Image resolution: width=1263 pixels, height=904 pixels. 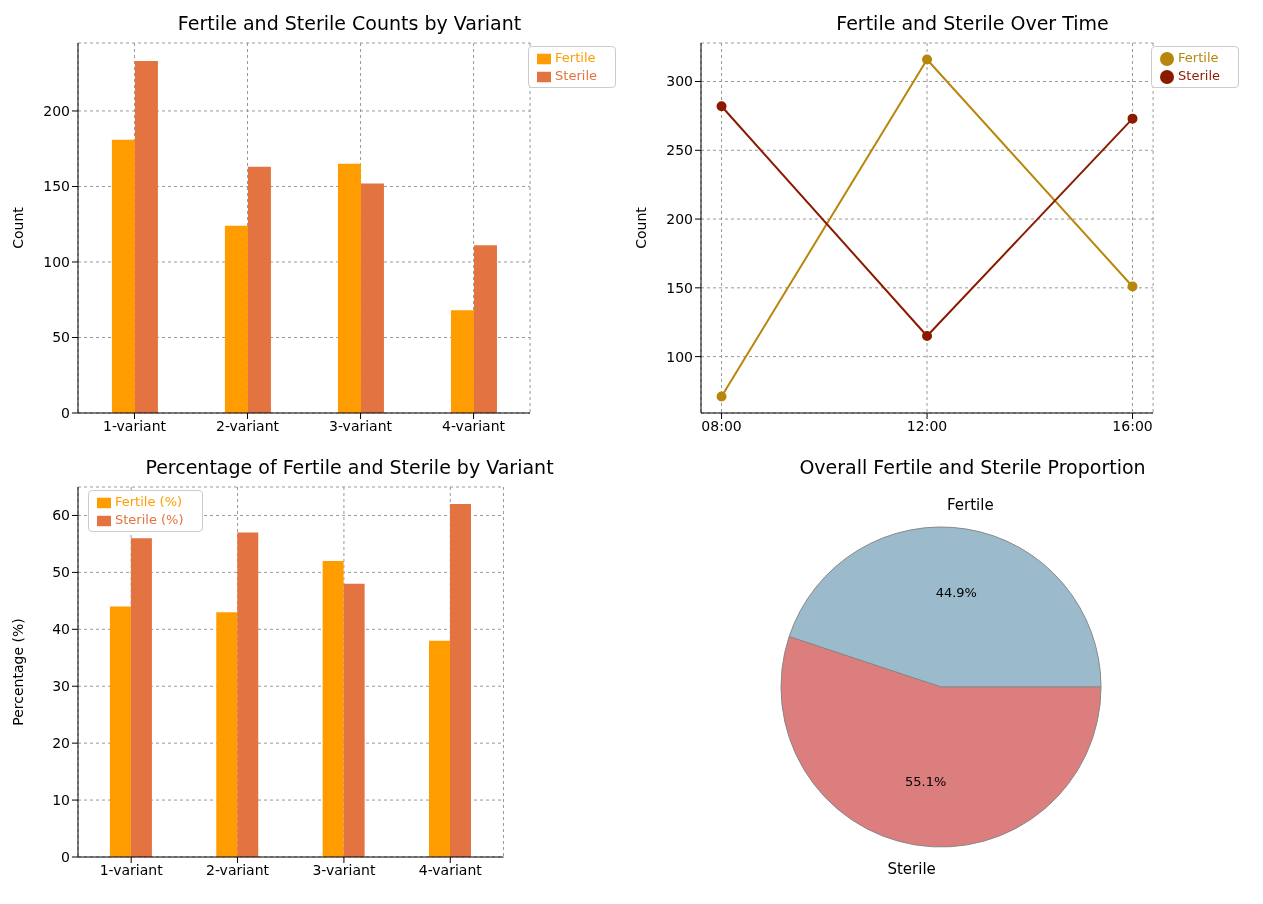 I want to click on y-tick-label: 10, so click(x=61, y=800).